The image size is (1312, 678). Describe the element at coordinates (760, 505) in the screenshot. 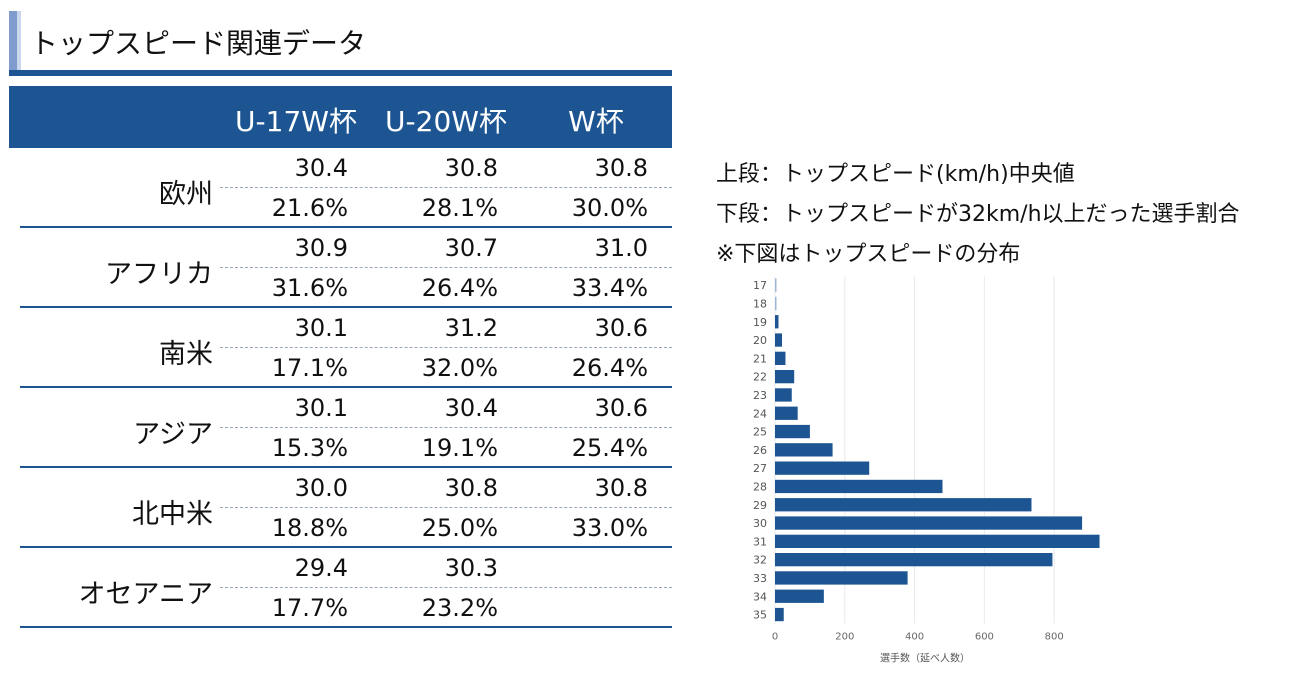

I see `y-tick-label: 29` at that location.